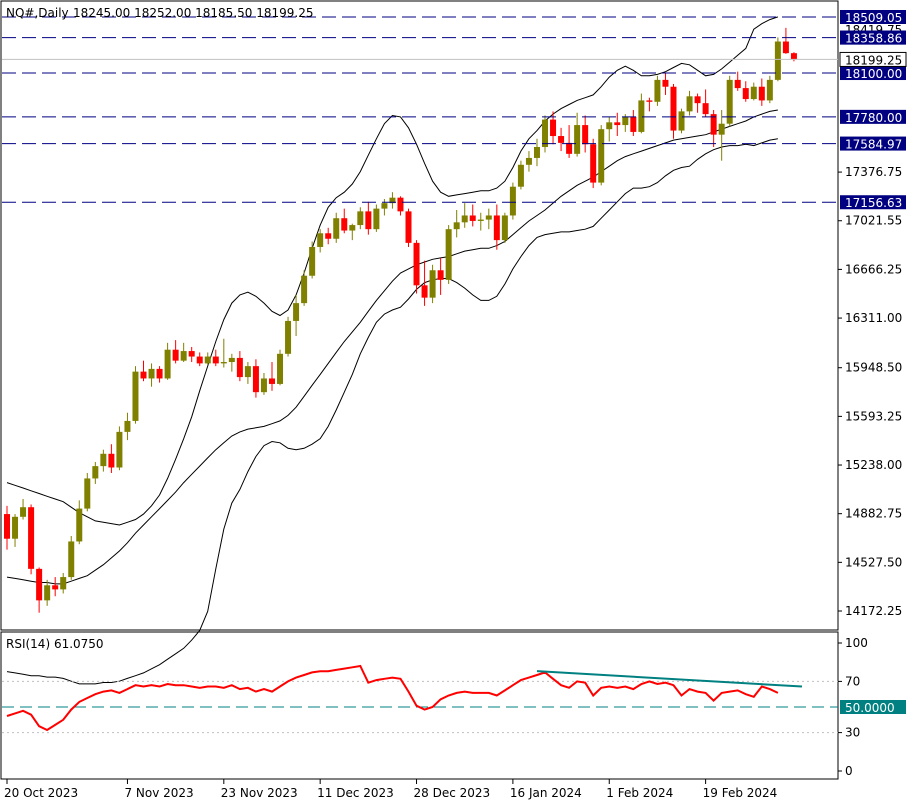 The width and height of the screenshot is (909, 804). I want to click on time-tick-label: 20 Oct 2023, so click(41, 793).